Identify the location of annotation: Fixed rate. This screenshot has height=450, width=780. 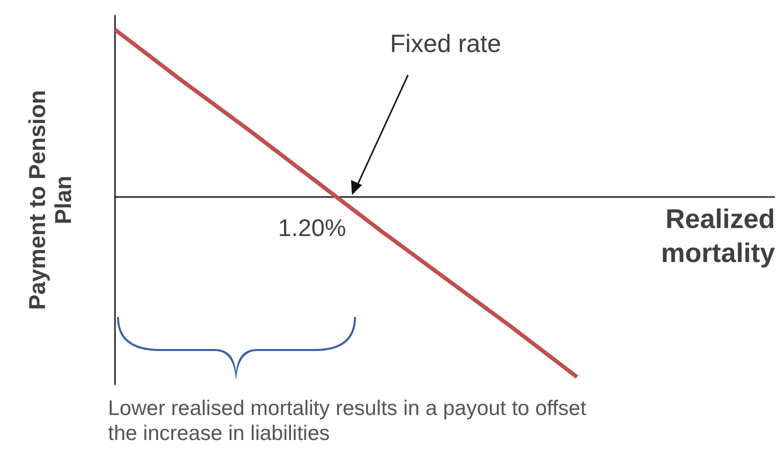
(446, 44).